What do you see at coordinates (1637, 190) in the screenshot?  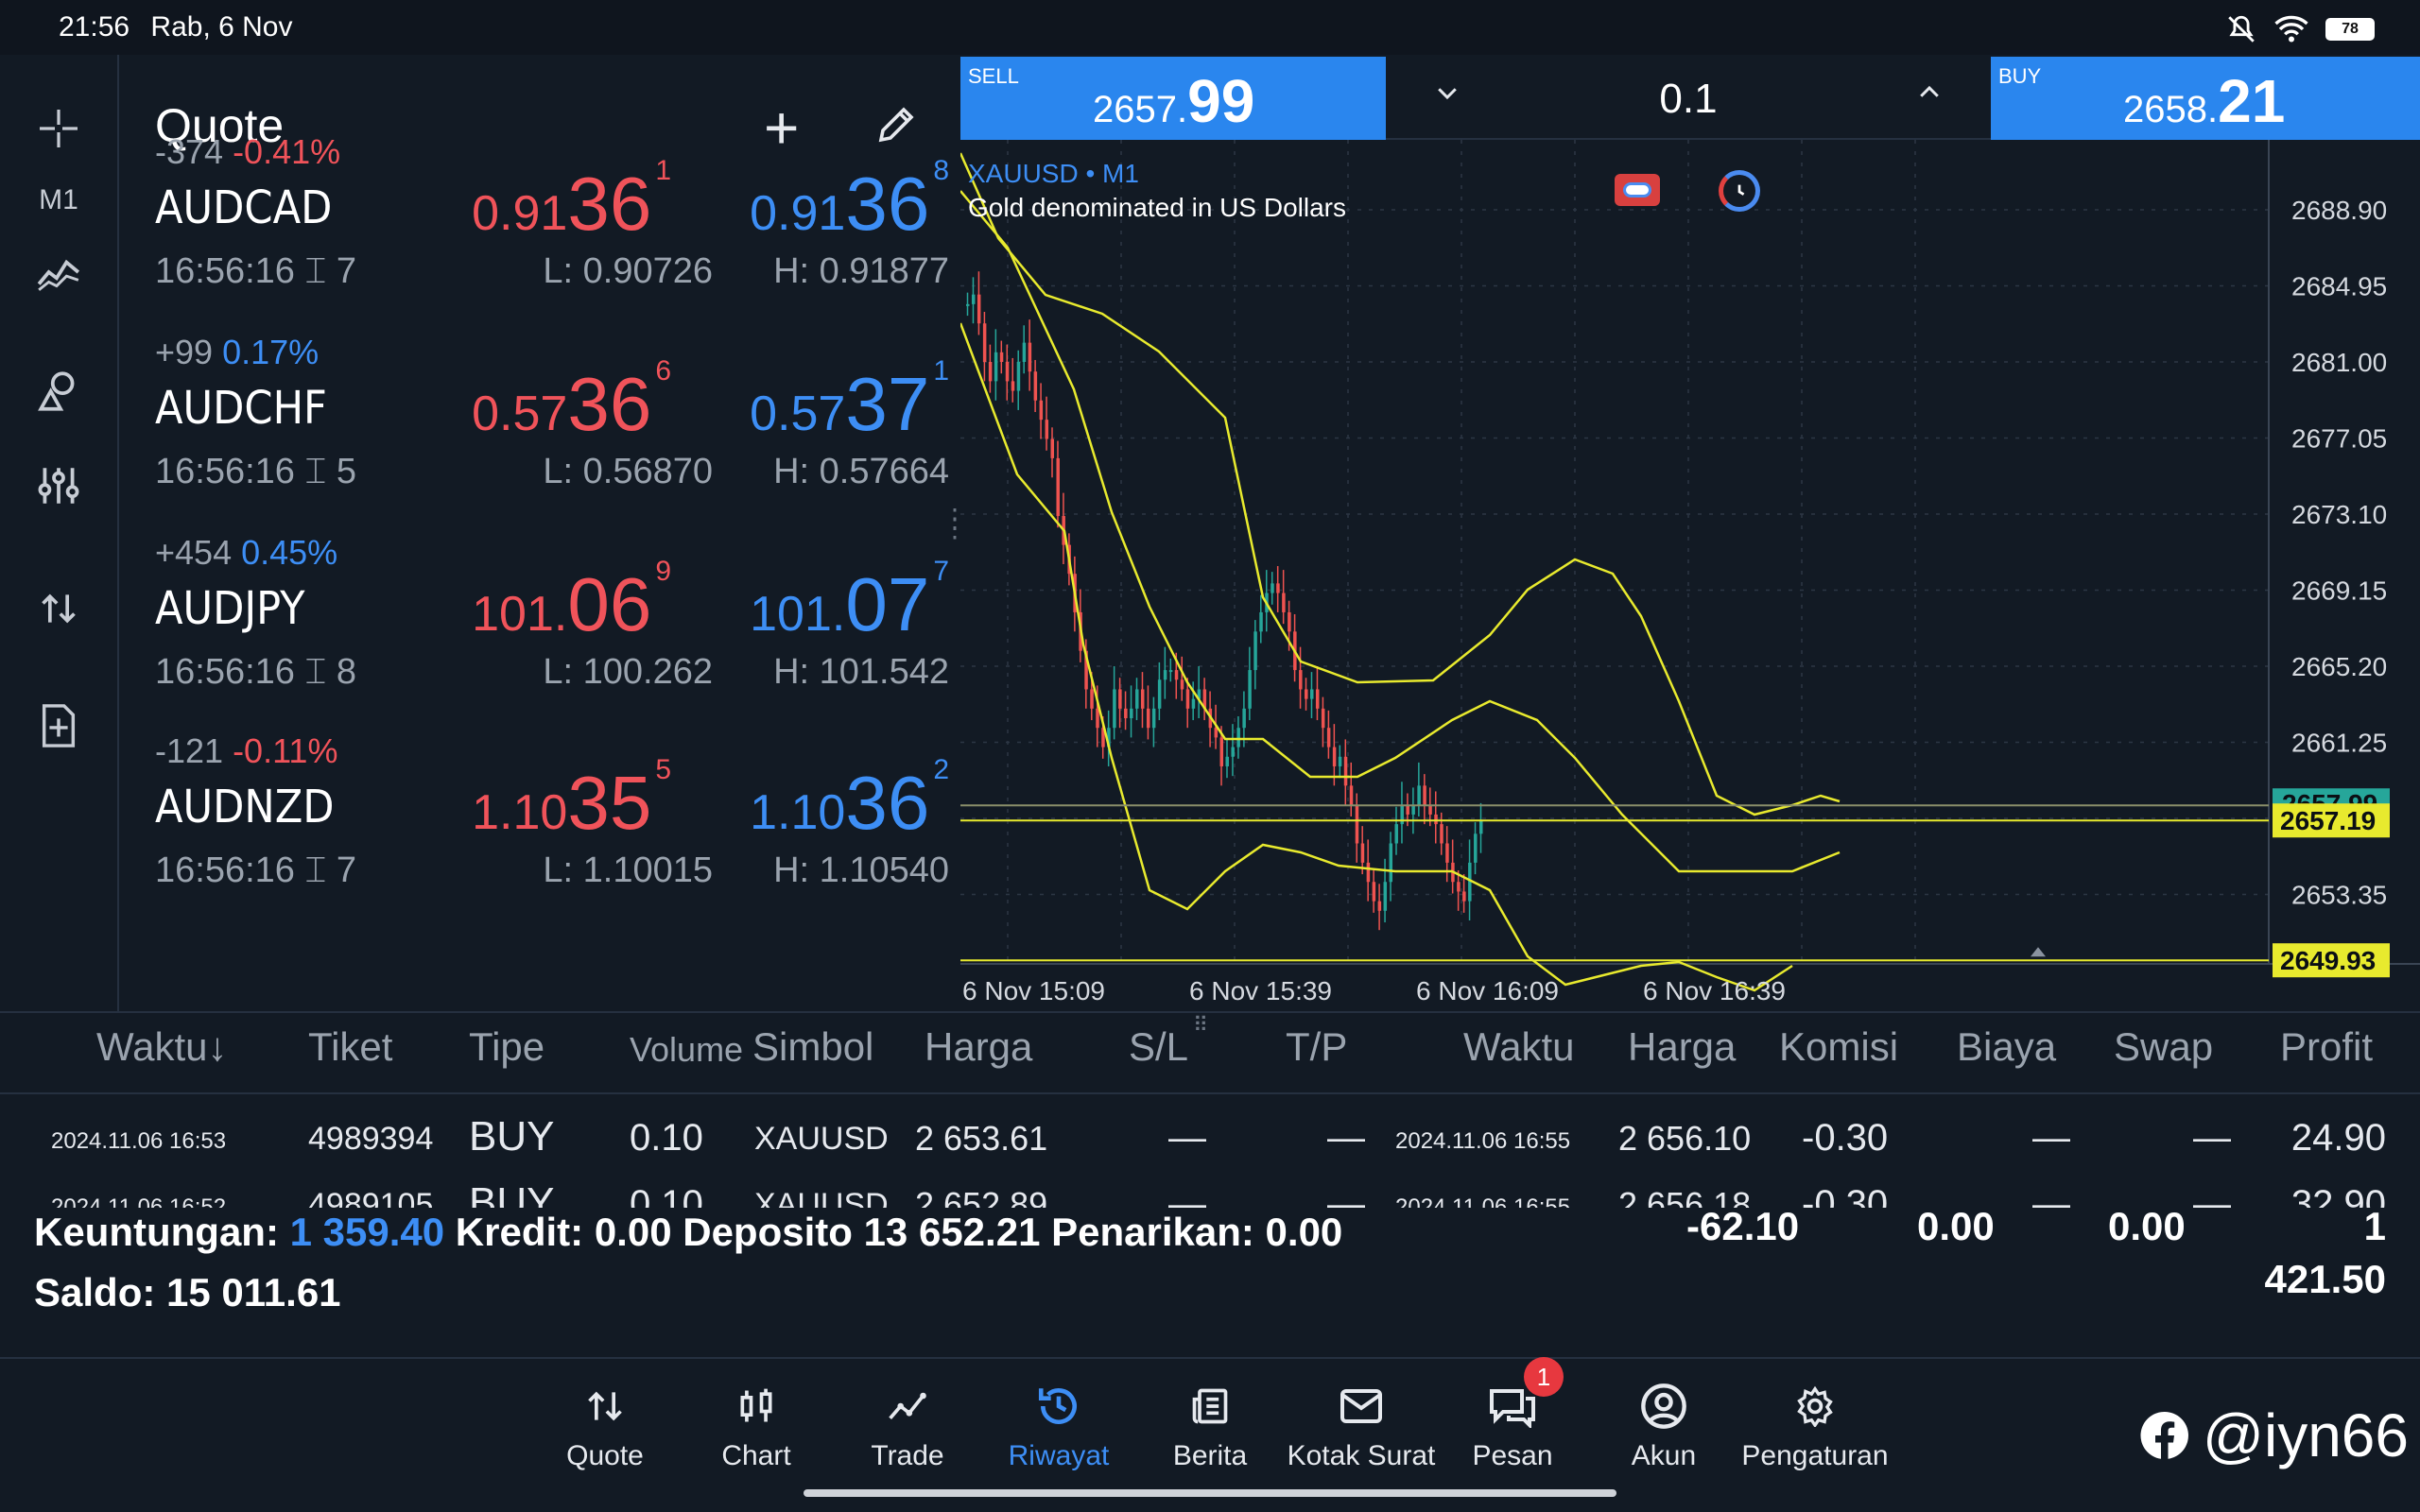 I see `one-click-trading-icon` at bounding box center [1637, 190].